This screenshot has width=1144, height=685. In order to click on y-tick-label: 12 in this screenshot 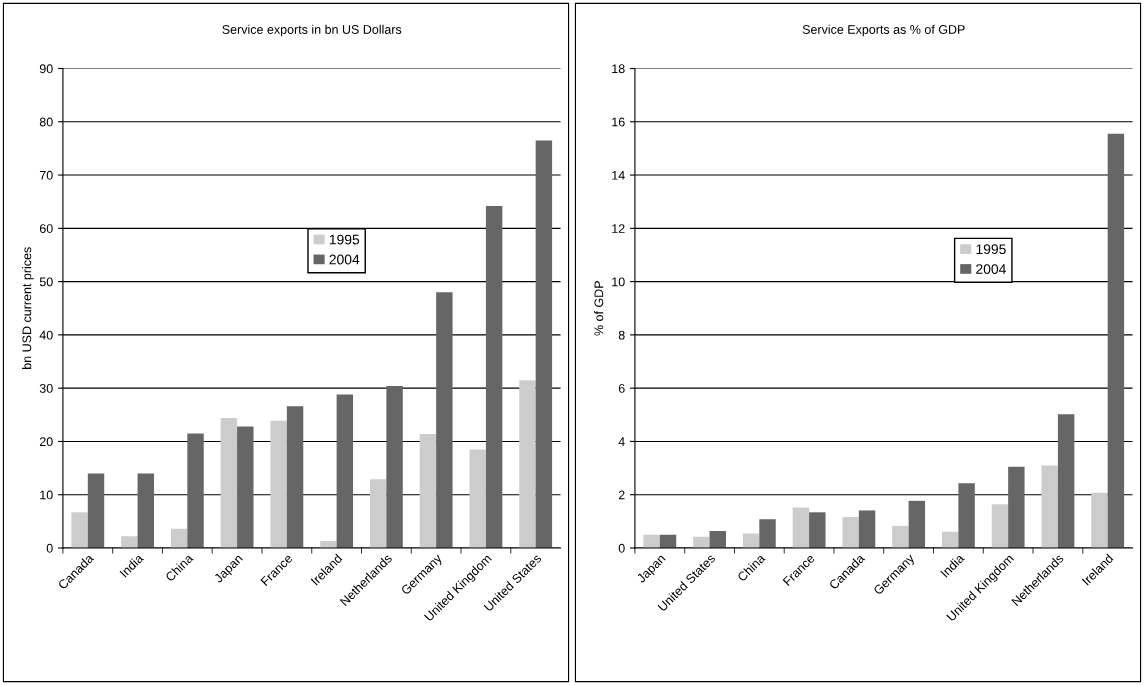, I will do `click(618, 228)`.